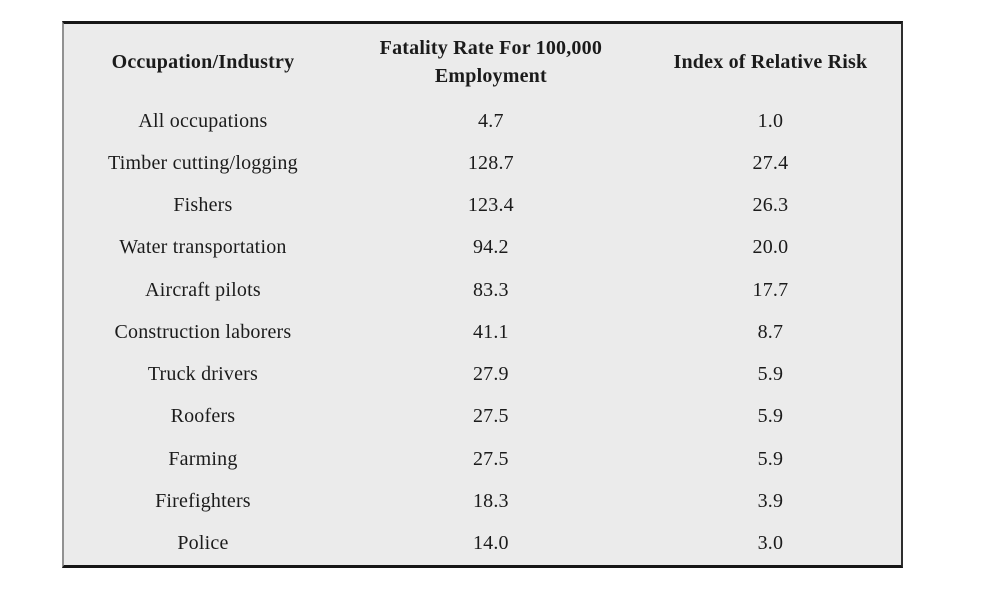 This screenshot has height=590, width=992. Describe the element at coordinates (770, 289) in the screenshot. I see `relative-risk-cell: 17.7` at that location.